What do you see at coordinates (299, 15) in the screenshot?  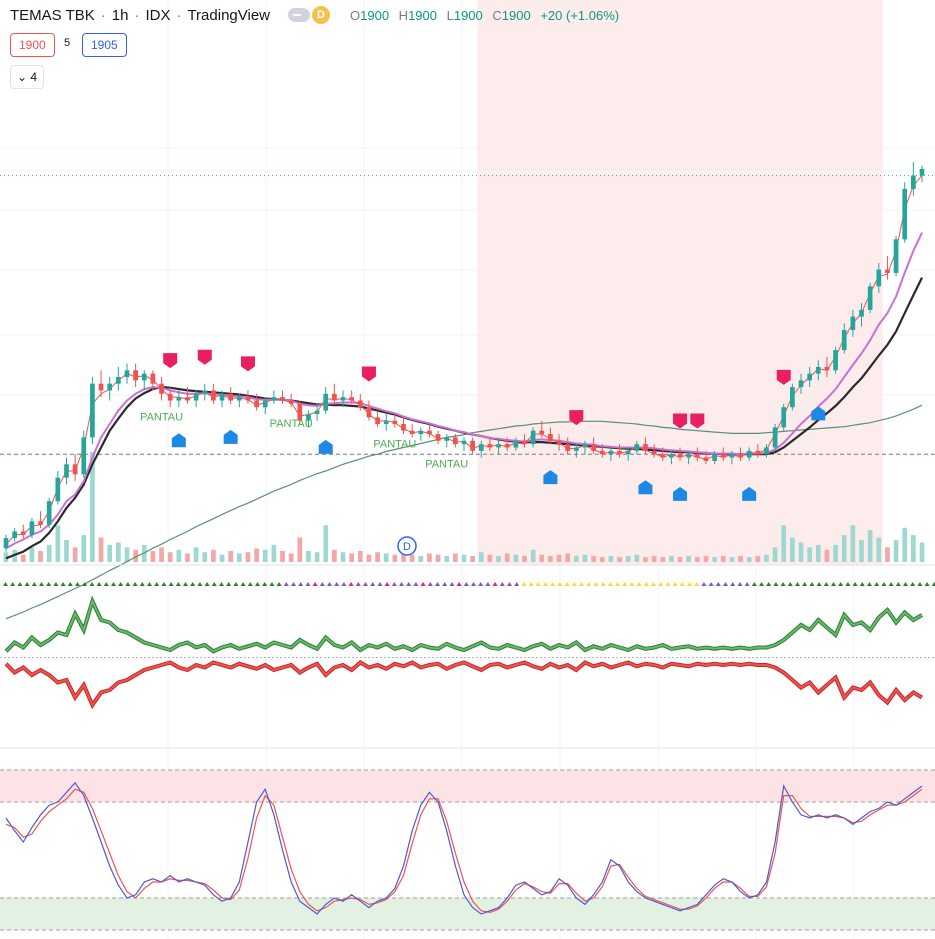 I see `visibility-toggle-icon` at bounding box center [299, 15].